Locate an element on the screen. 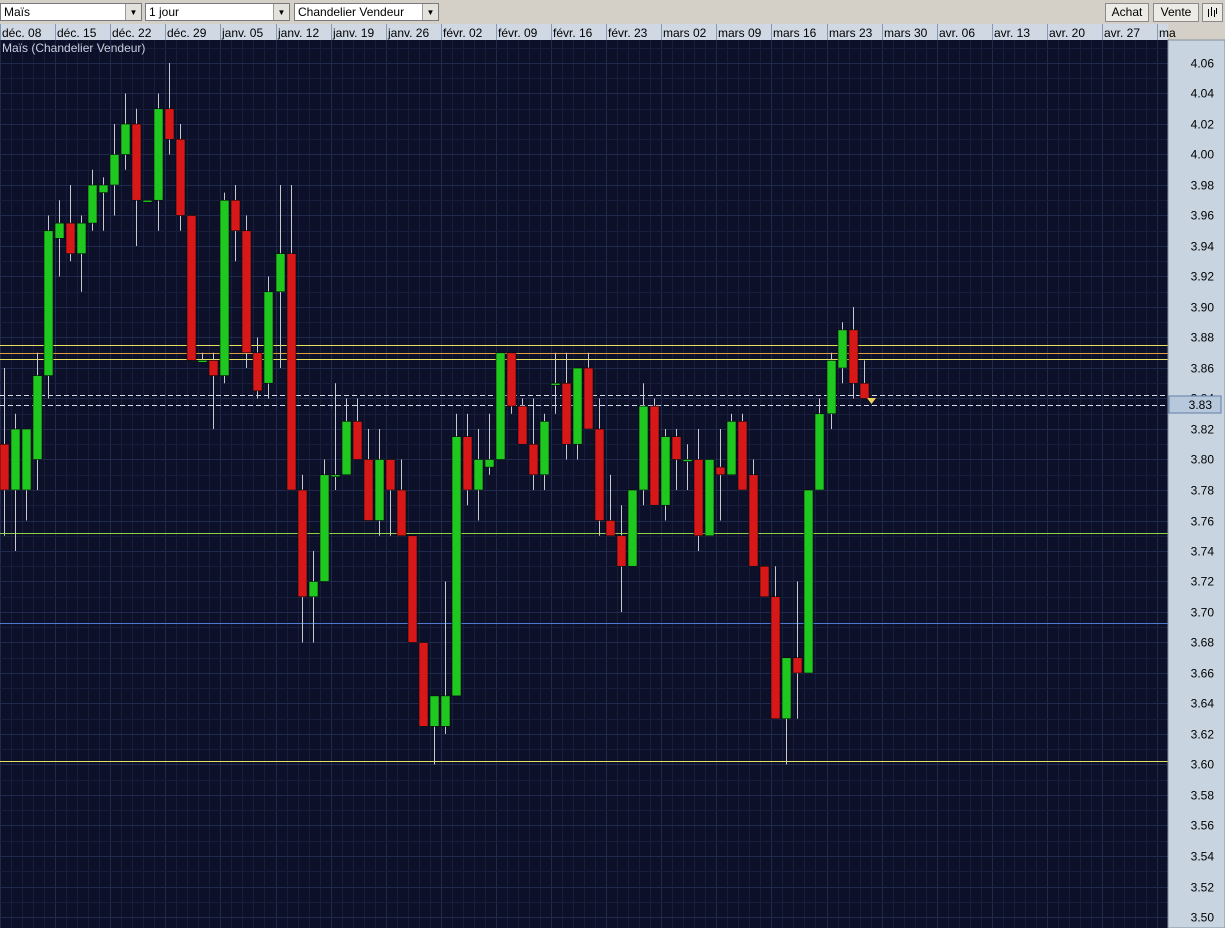 This screenshot has height=928, width=1225. y-tick-label: 3.70 is located at coordinates (1203, 613).